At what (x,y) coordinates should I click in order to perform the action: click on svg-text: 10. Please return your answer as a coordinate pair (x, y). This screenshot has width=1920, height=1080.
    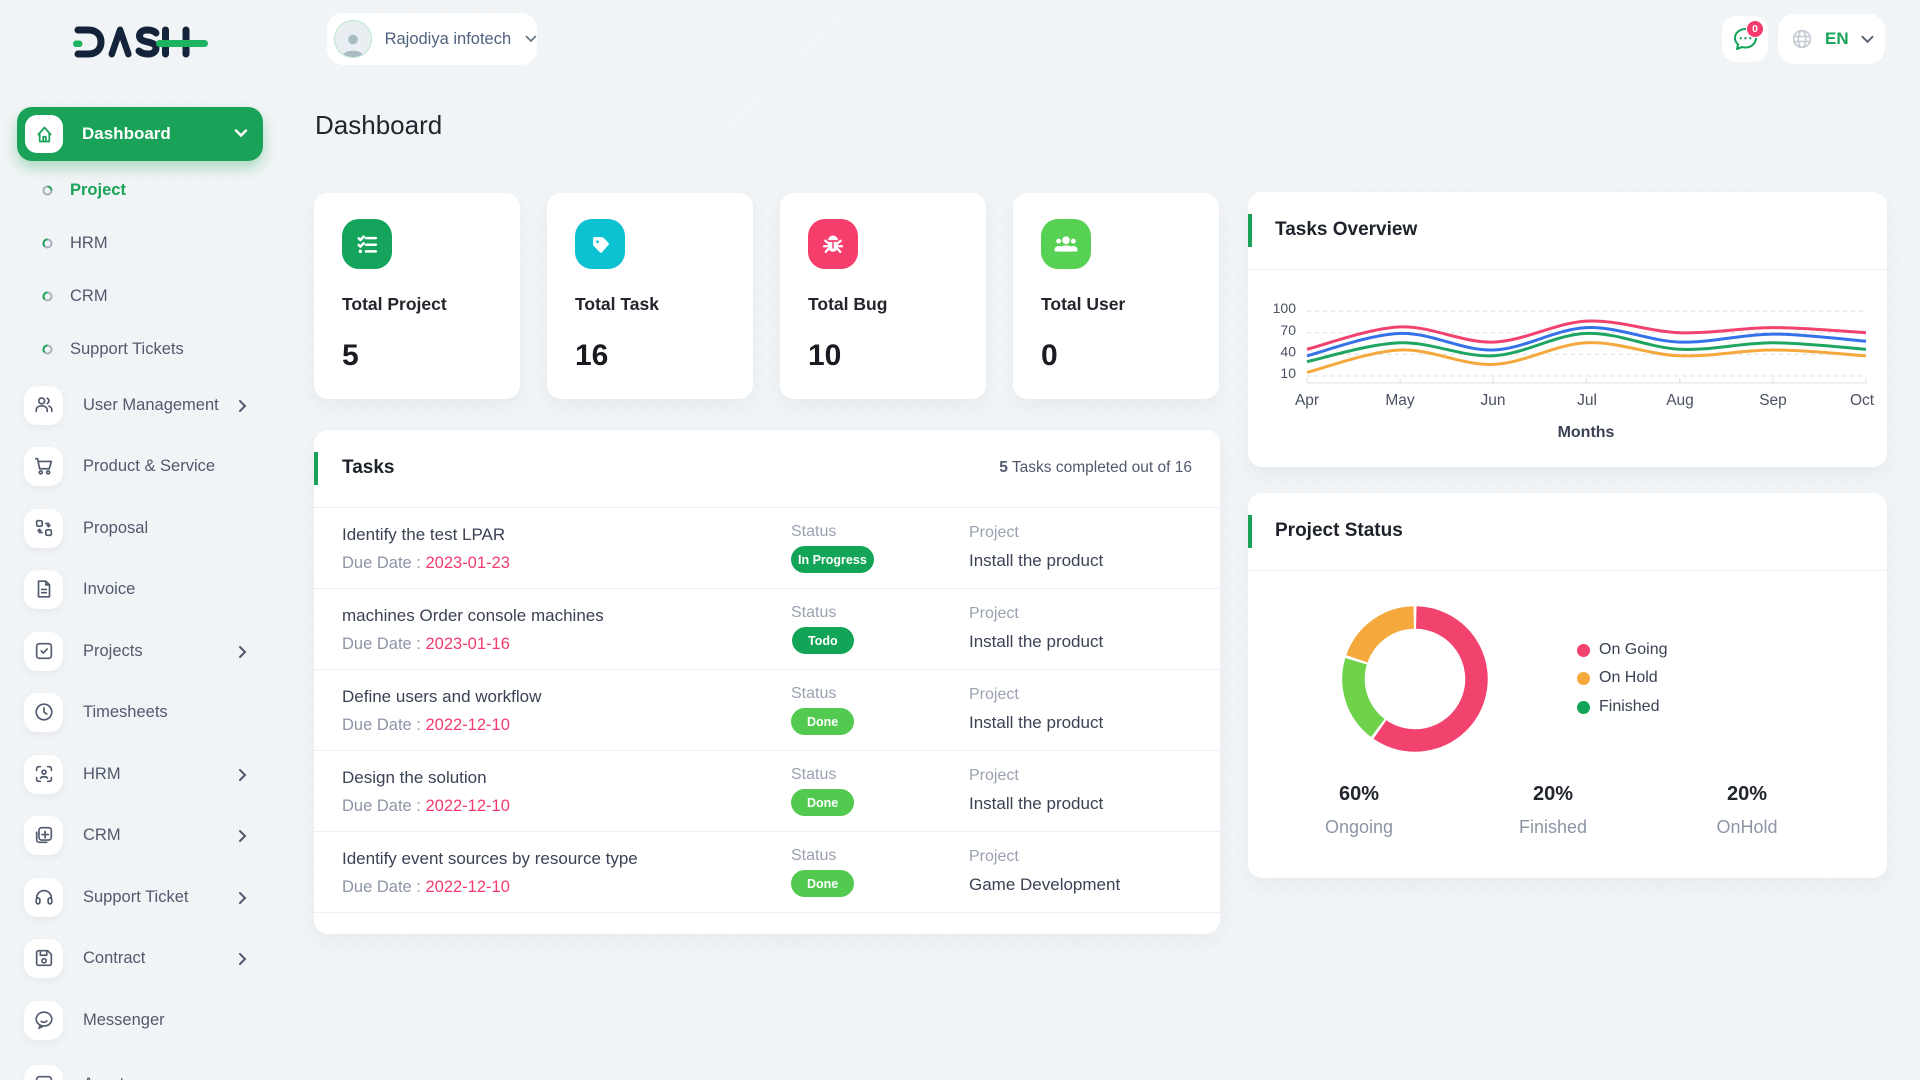
    Looking at the image, I should click on (1288, 373).